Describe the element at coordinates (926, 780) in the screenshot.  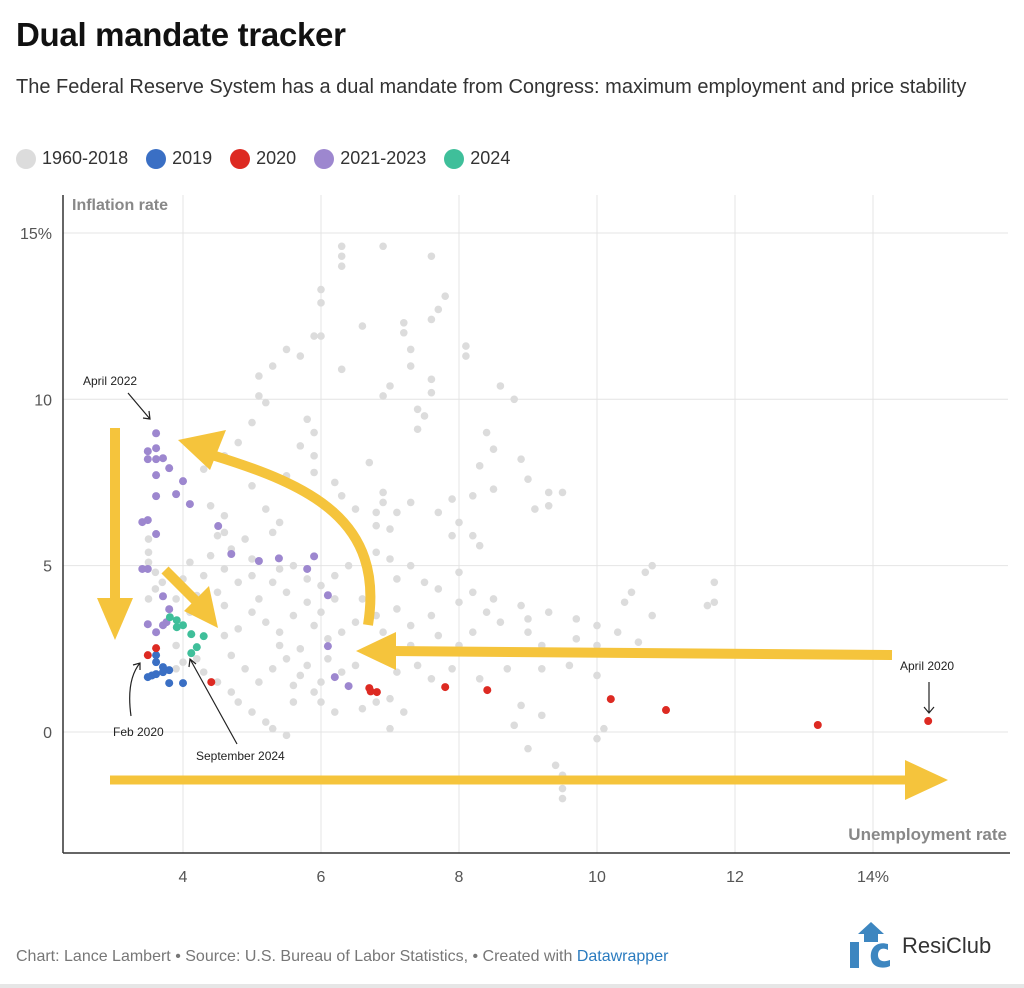
I see `arrow-right-head` at that location.